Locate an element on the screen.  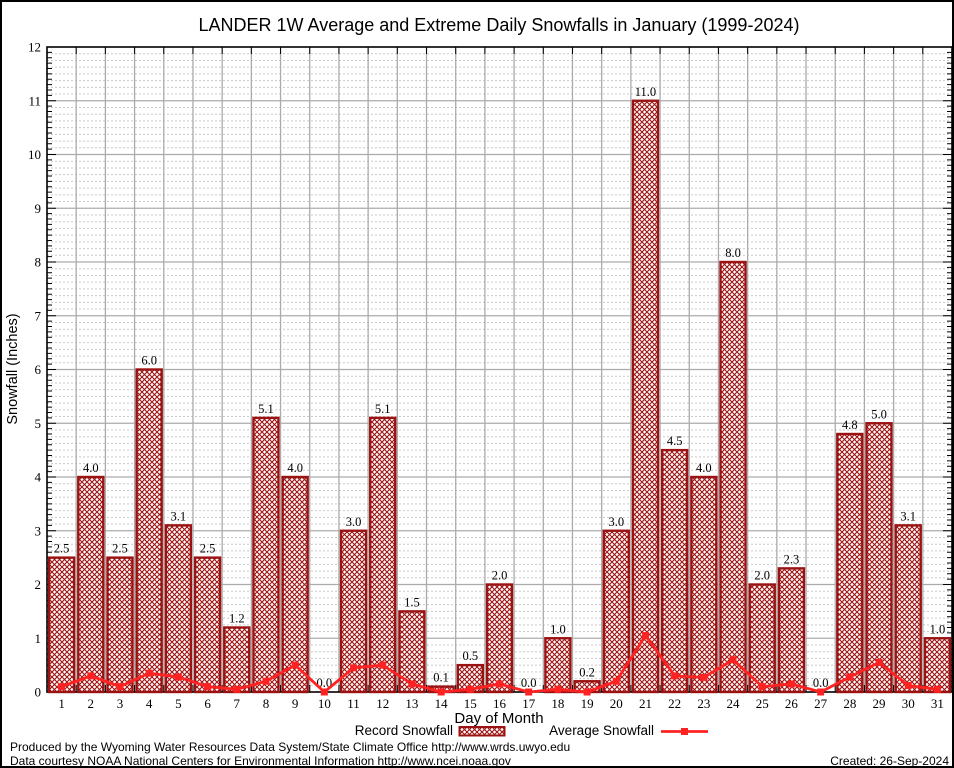
bar-value-label: 2.3 is located at coordinates (792, 559).